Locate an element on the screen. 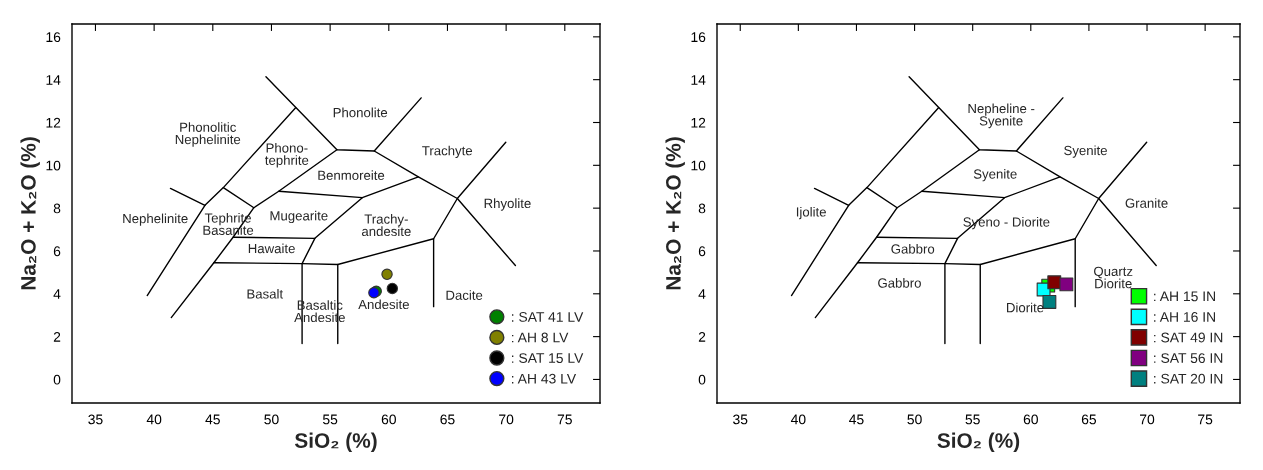 The height and width of the screenshot is (470, 1263). annotation: Granite is located at coordinates (1146, 203).